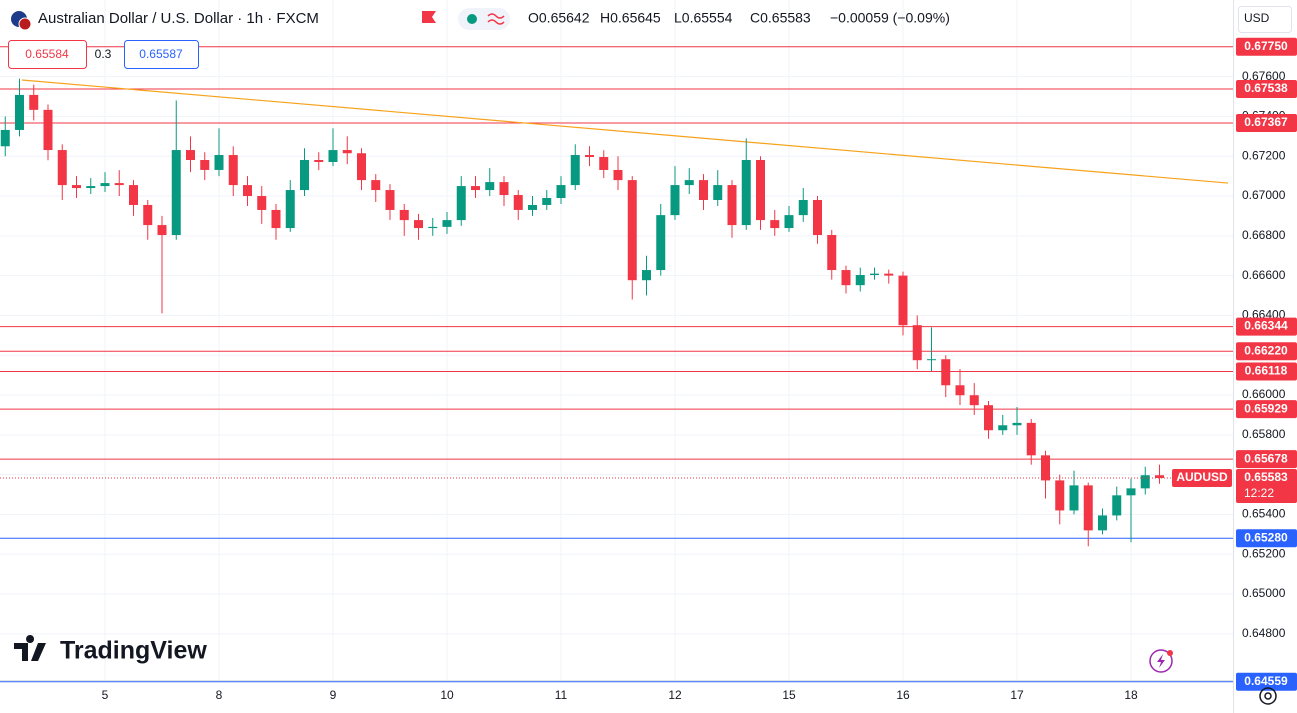 This screenshot has height=713, width=1297. Describe the element at coordinates (1264, 76) in the screenshot. I see `y-tick-label: 0.67600` at that location.